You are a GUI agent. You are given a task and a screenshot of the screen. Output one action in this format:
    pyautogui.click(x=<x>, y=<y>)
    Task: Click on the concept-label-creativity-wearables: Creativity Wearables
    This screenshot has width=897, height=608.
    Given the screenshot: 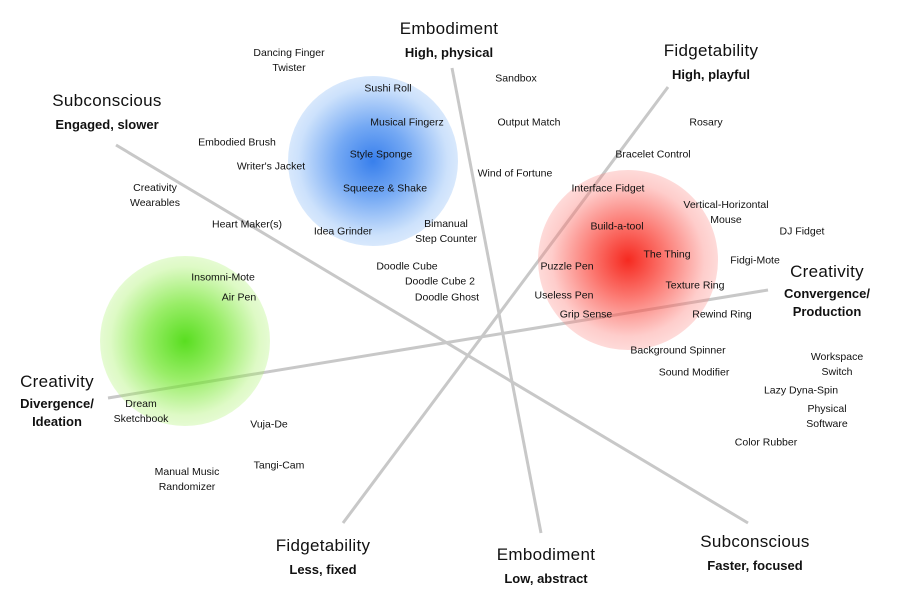 What is the action you would take?
    pyautogui.click(x=155, y=195)
    